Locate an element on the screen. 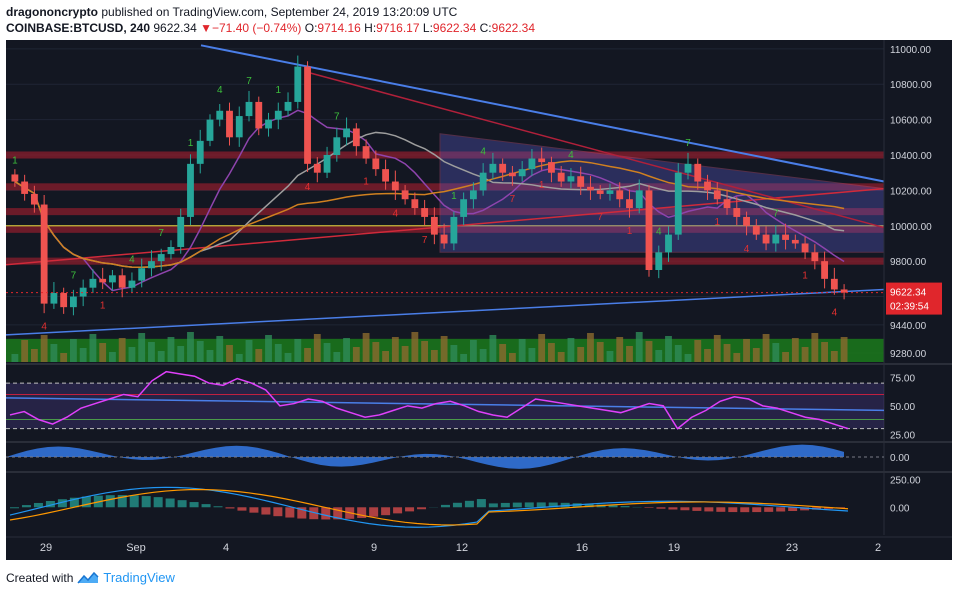 Image resolution: width=954 pixels, height=596 pixels. price-tick-label: 10000.00 is located at coordinates (911, 227).